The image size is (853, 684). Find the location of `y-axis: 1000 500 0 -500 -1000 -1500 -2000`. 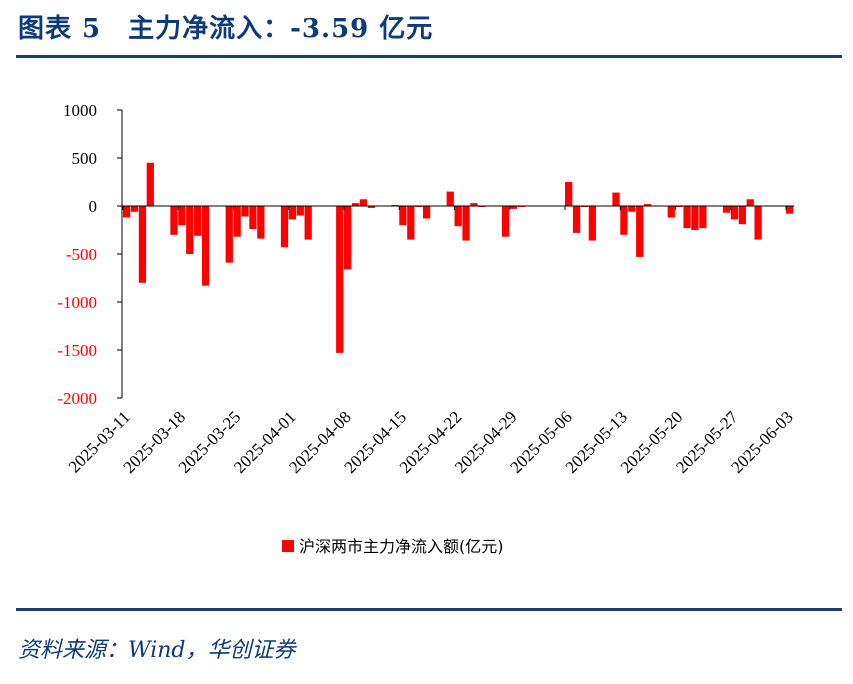

y-axis: 1000 500 0 -500 -1000 -1500 -2000 is located at coordinates (90, 254).